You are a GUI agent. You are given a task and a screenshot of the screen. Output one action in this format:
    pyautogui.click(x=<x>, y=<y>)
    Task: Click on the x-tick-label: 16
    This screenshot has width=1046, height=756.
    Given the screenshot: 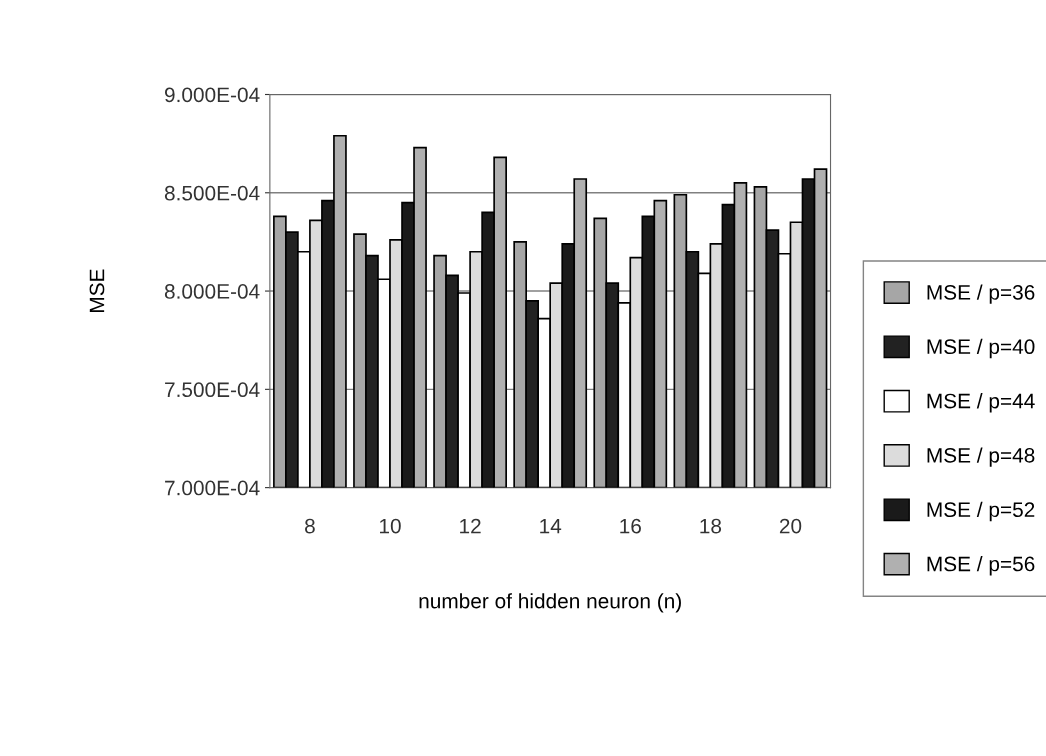 What is the action you would take?
    pyautogui.click(x=630, y=526)
    